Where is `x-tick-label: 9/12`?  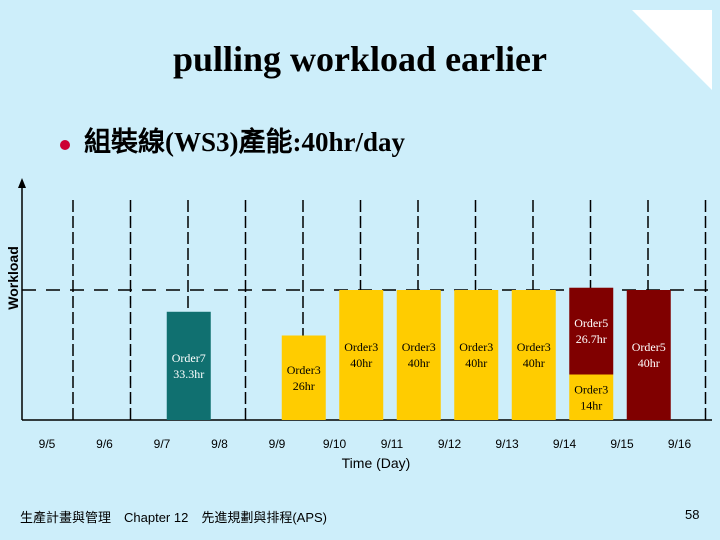
x-tick-label: 9/12 is located at coordinates (450, 444).